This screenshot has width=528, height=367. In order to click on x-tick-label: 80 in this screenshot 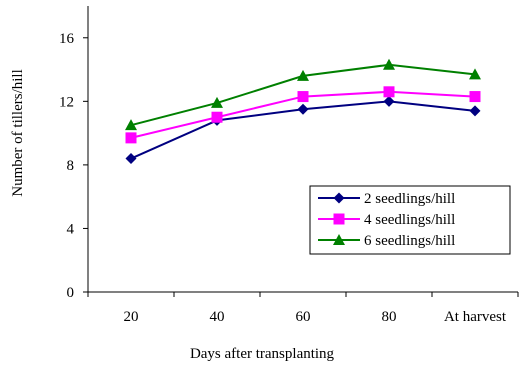, I will do `click(389, 317)`.